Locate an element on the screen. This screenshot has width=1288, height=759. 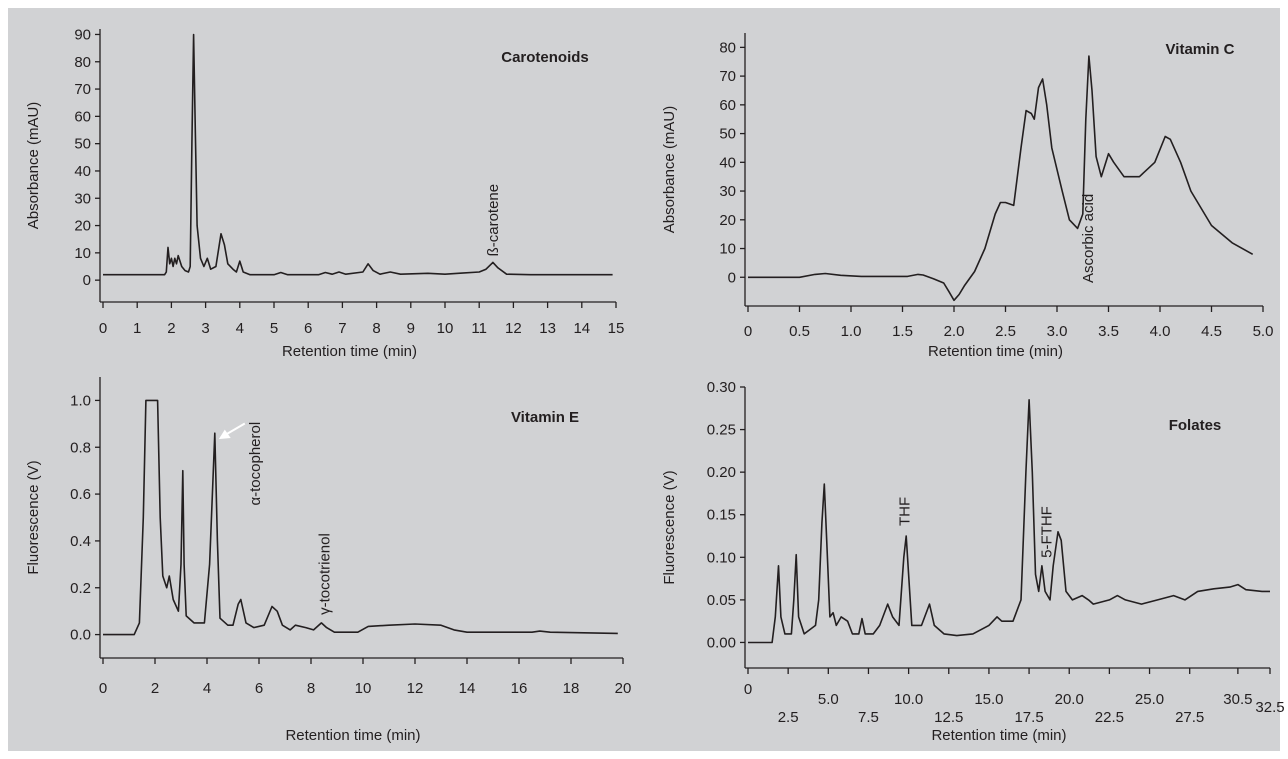
y-tick-label: 30 is located at coordinates (82, 198).